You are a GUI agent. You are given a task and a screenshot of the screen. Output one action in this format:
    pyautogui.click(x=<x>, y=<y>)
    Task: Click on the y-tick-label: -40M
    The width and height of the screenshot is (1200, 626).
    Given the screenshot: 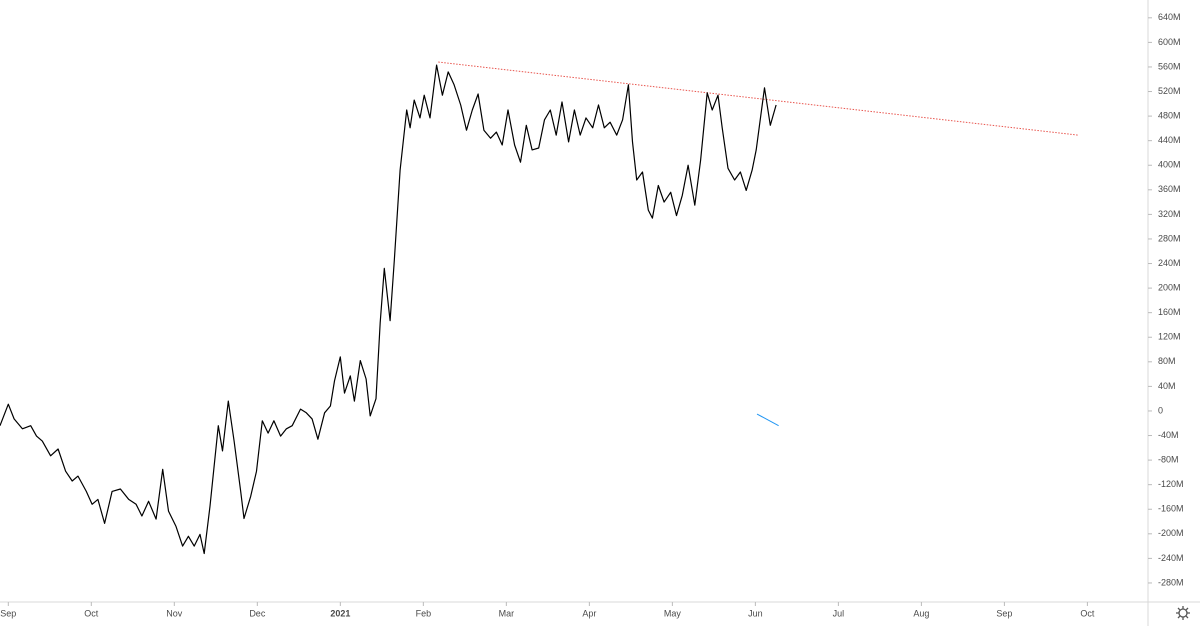 What is the action you would take?
    pyautogui.click(x=1168, y=435)
    